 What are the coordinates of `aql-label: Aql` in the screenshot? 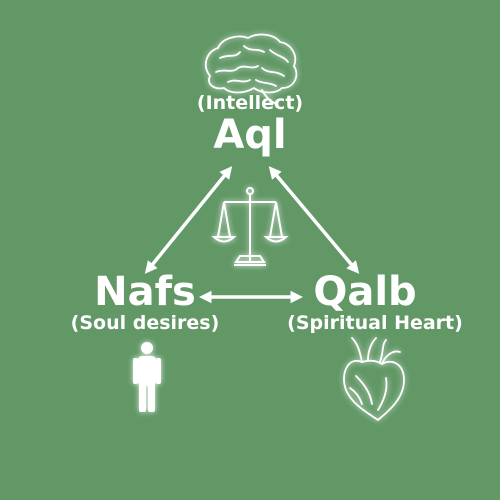 It's located at (250, 135).